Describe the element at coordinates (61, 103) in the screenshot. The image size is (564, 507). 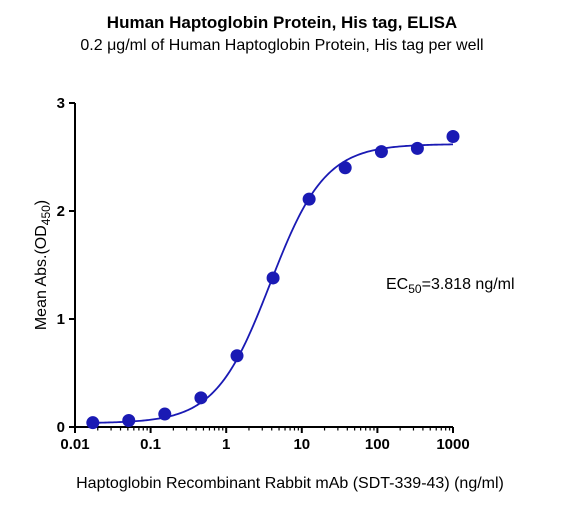
I see `y-tick-label: 3` at that location.